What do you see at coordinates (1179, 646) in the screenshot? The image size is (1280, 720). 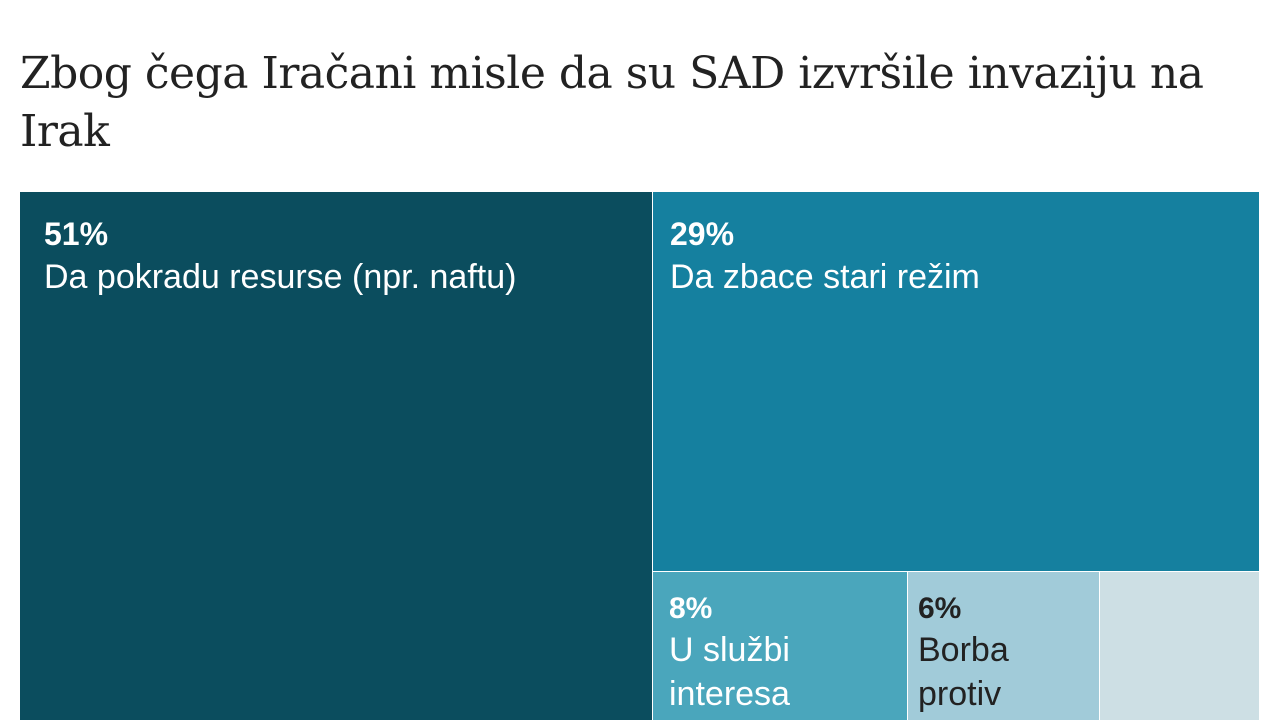 I see `treemap-cell-other` at bounding box center [1179, 646].